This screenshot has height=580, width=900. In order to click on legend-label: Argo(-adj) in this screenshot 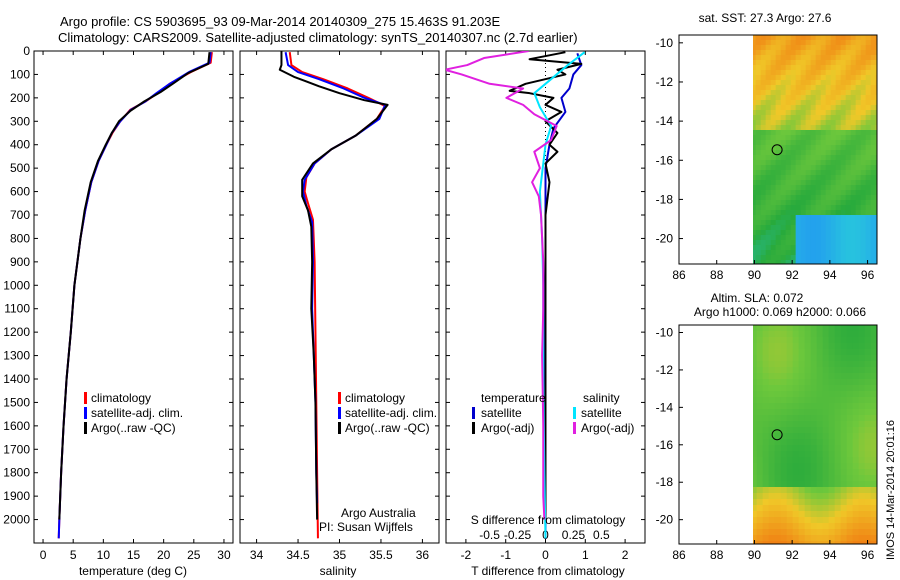, I will do `click(507, 428)`.